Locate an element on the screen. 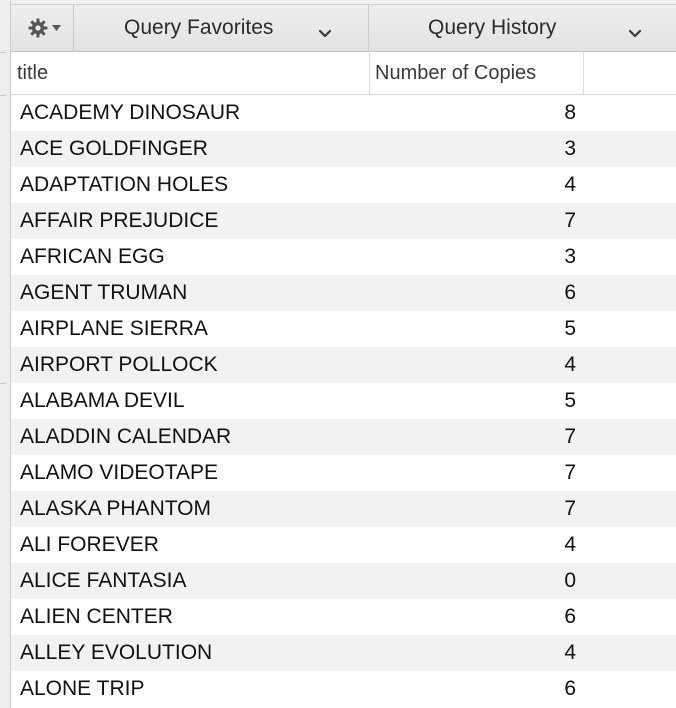  cell-title: AIRPORT POLLOCK is located at coordinates (119, 364).